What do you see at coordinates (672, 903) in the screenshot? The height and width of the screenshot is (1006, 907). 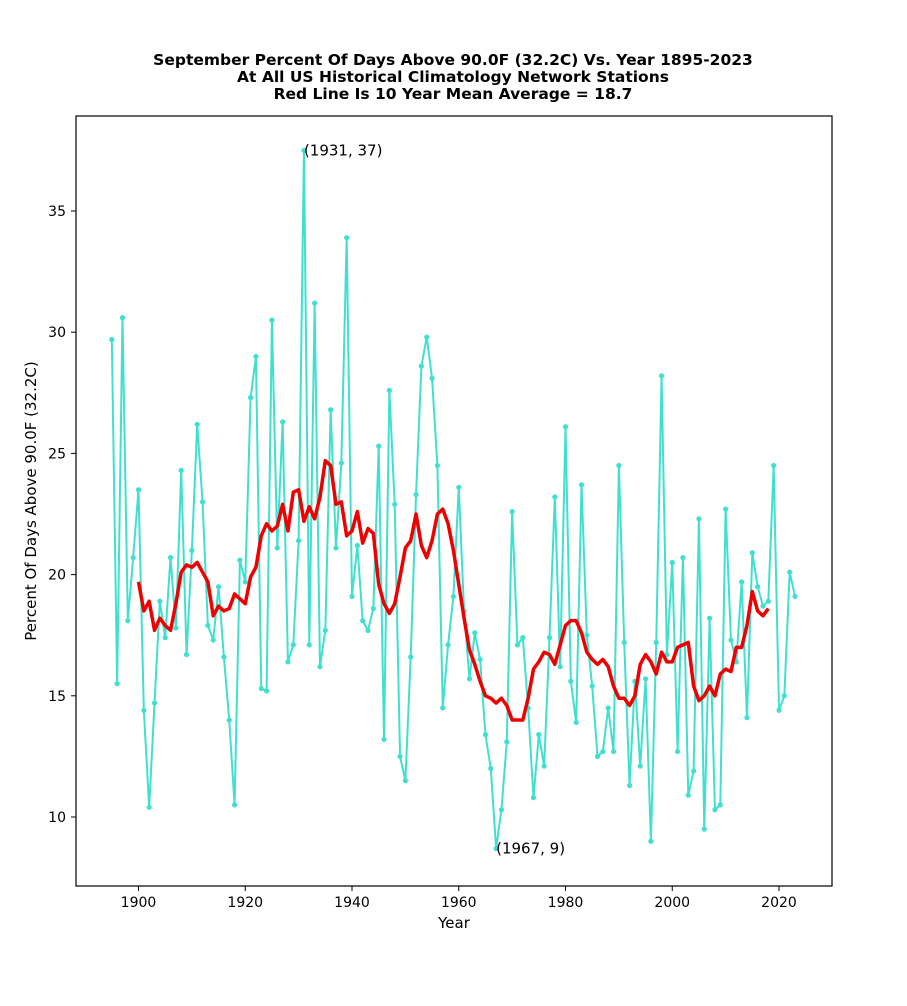 I see `x-tick-label: 2000` at bounding box center [672, 903].